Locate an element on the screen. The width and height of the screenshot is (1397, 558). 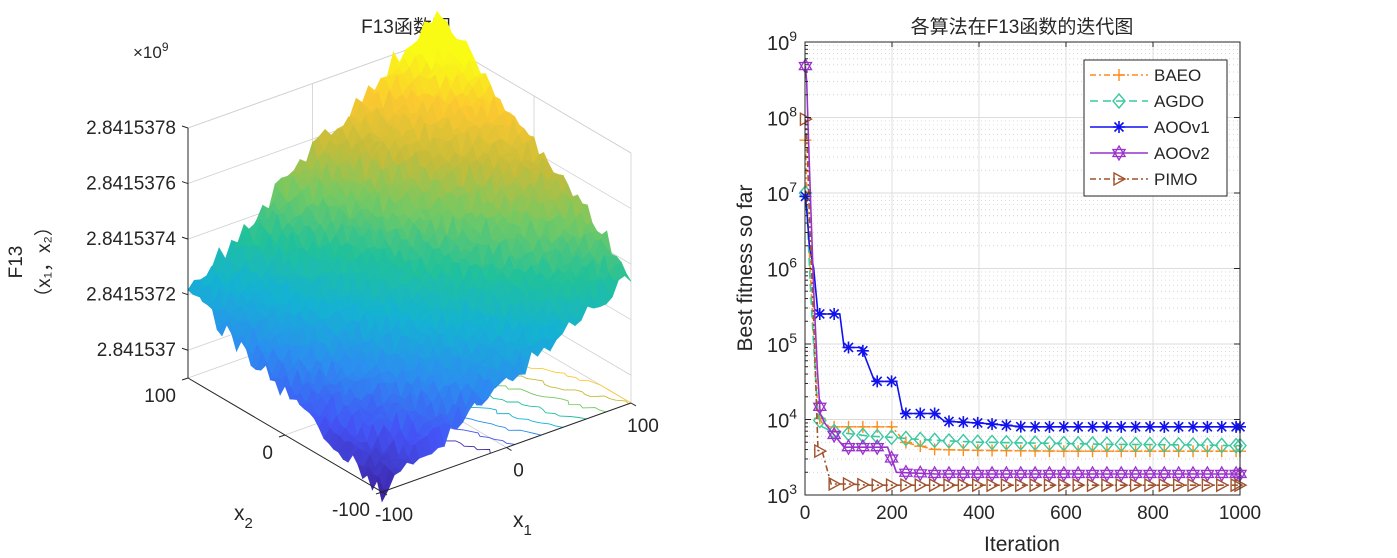
x-tick-label: 200 is located at coordinates (892, 513).